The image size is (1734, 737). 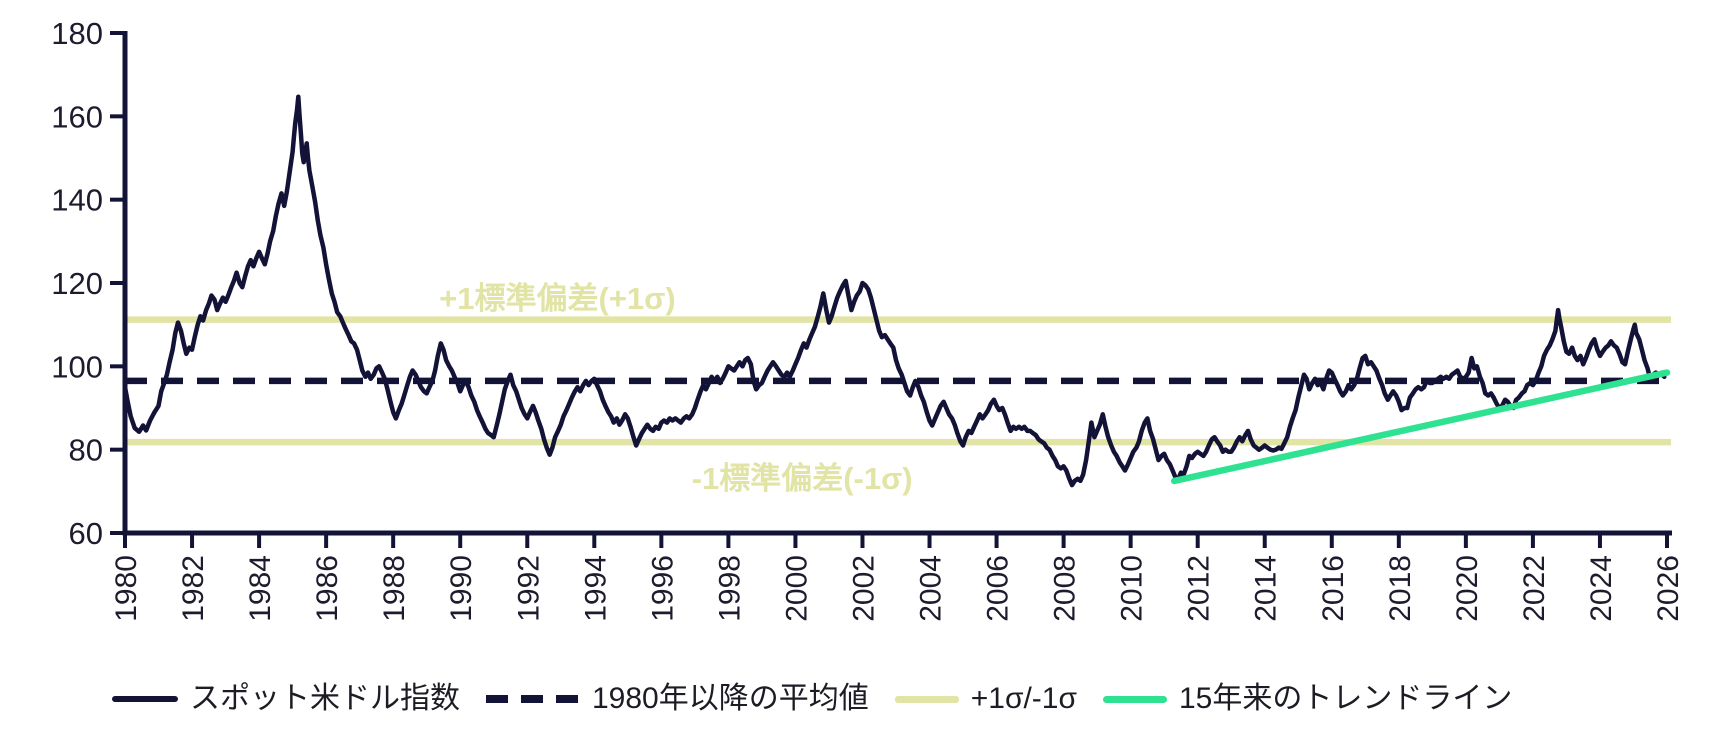 What do you see at coordinates (931, 588) in the screenshot?
I see `x-axis-tick-label: 2004` at bounding box center [931, 588].